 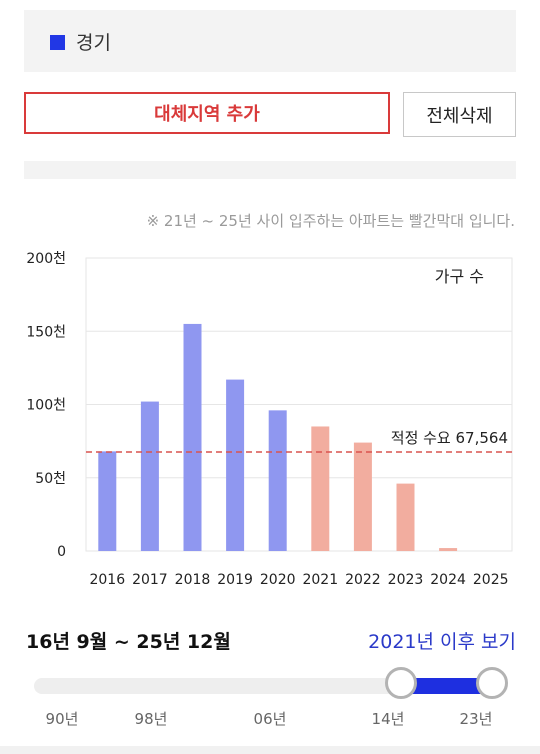 What do you see at coordinates (270, 719) in the screenshot?
I see `slider-tick-label: 06년` at bounding box center [270, 719].